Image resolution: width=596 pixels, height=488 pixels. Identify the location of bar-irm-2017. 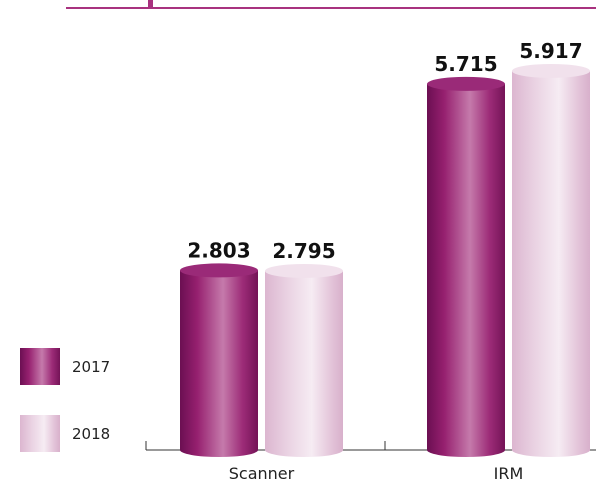
(466, 270).